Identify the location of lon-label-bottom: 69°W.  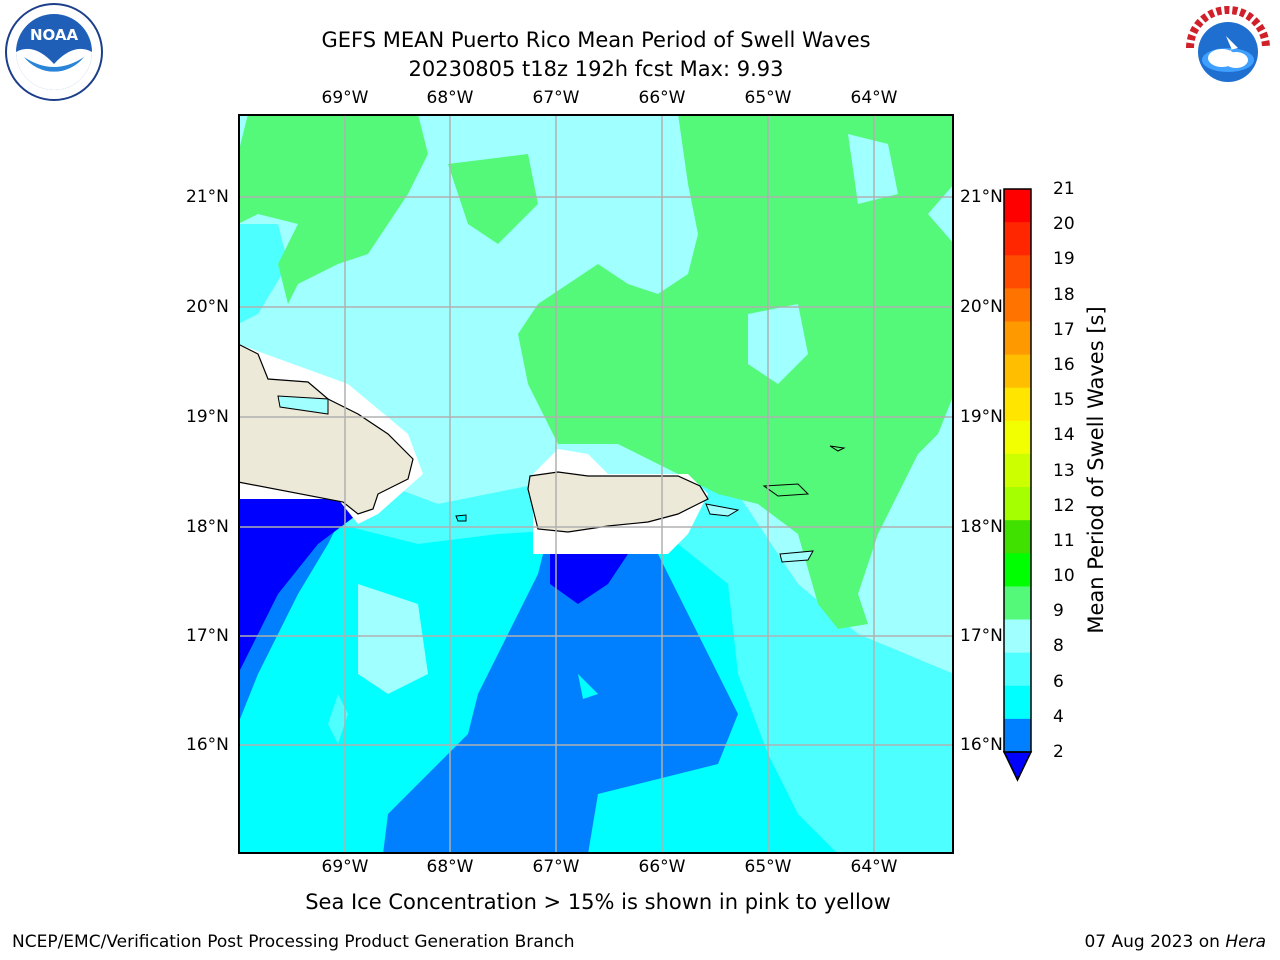
(345, 867).